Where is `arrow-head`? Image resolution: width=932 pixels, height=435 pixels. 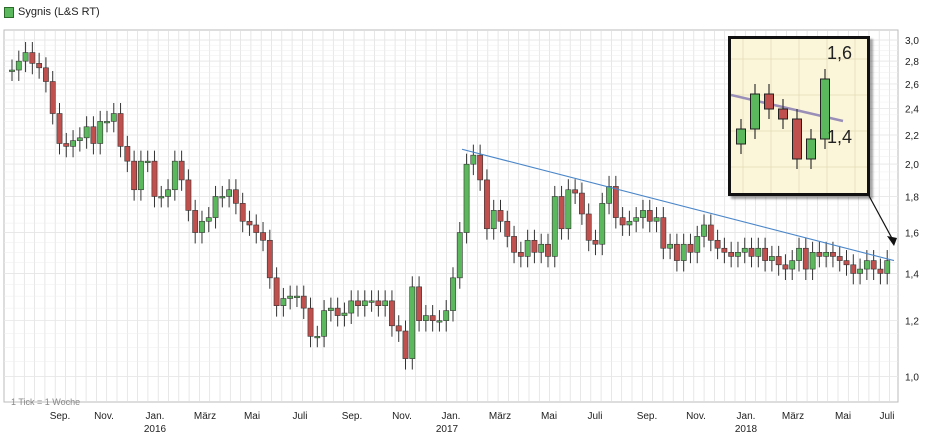
arrow-head is located at coordinates (892, 241).